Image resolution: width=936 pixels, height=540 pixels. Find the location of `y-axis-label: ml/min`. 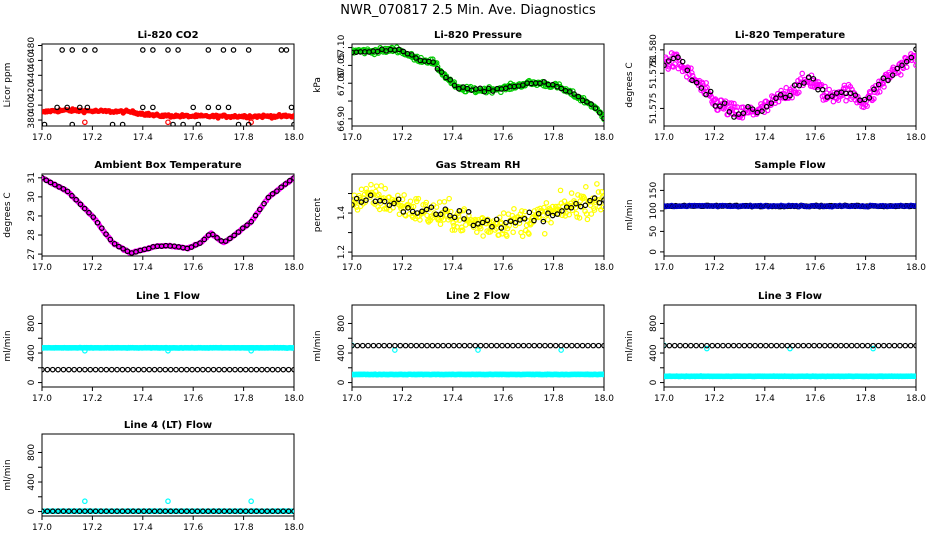

y-axis-label: ml/min is located at coordinates (8, 345).